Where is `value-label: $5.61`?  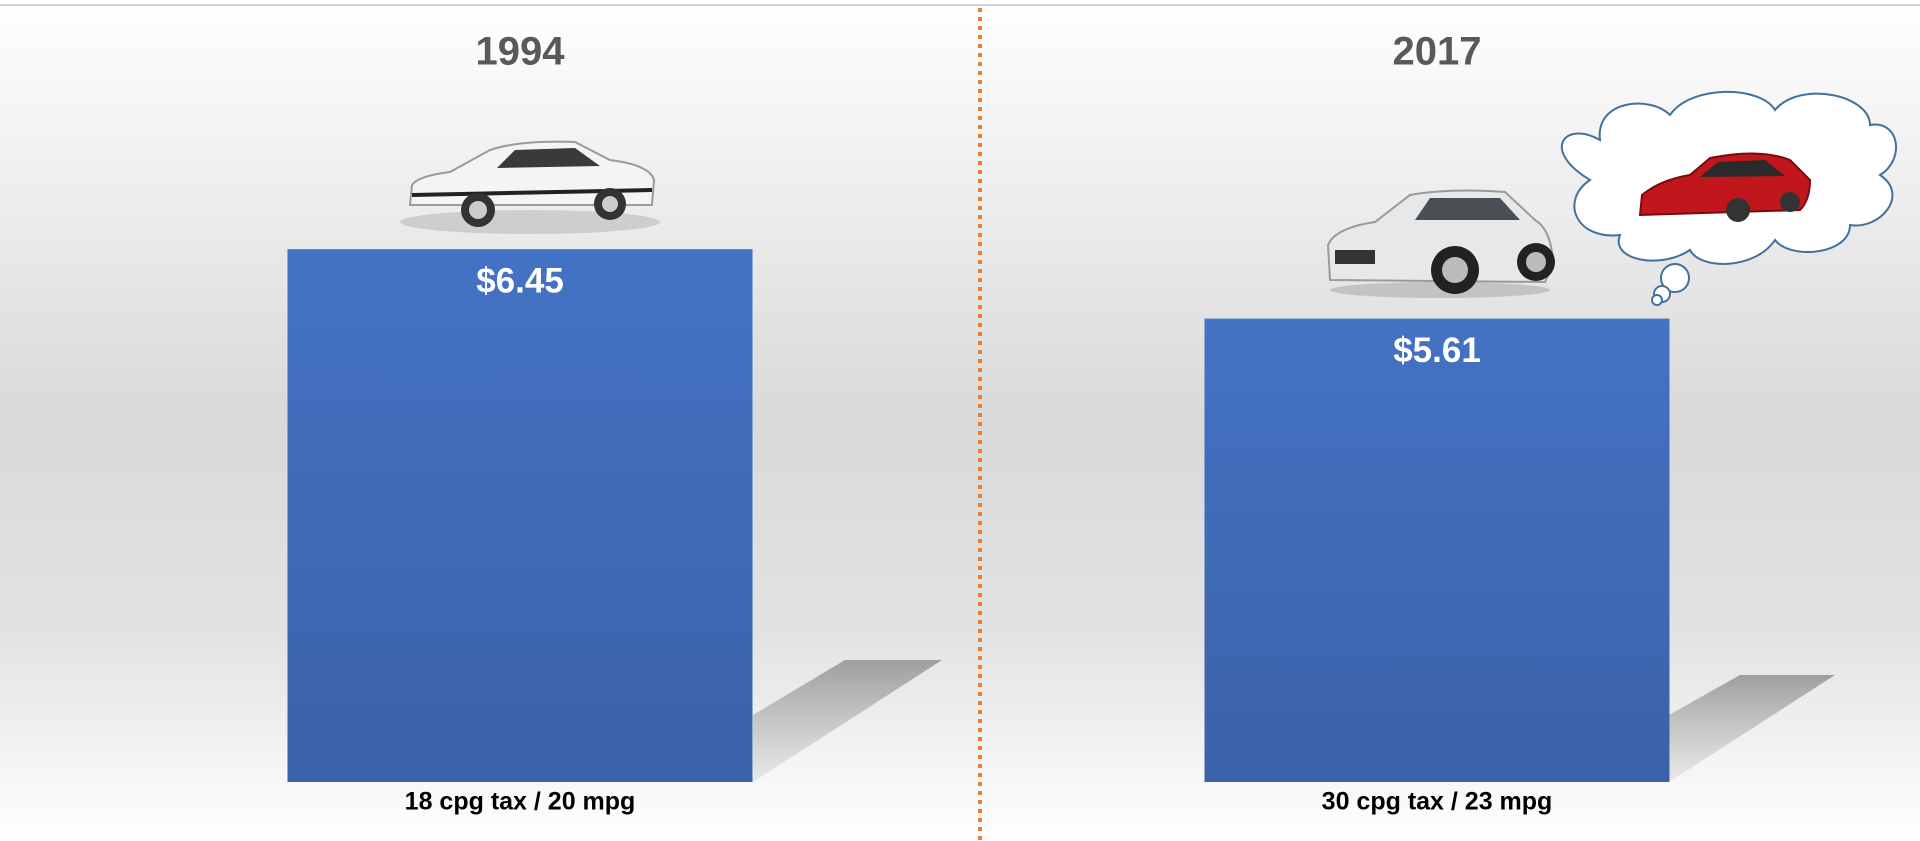
value-label: $5.61 is located at coordinates (1437, 350).